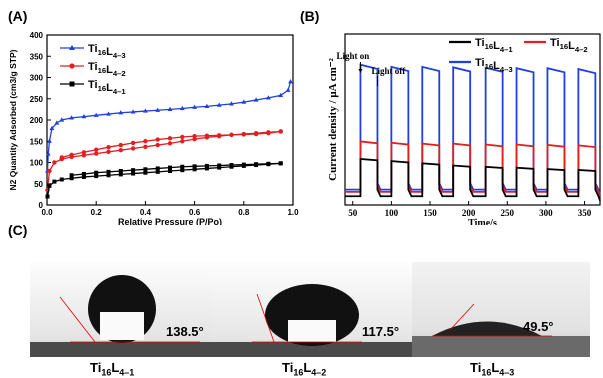  I want to click on legend-label-b: Ti16L4–2, so click(569, 45).